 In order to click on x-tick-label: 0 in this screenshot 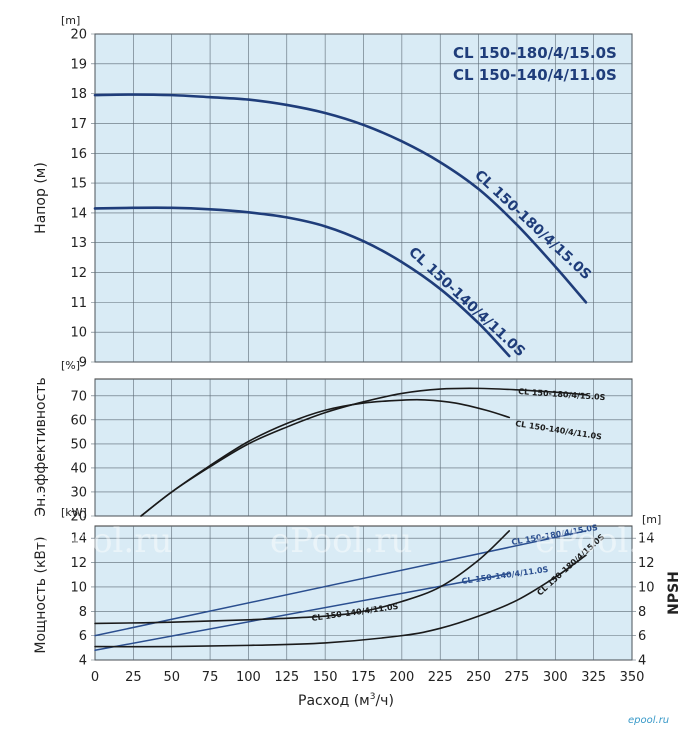, I will do `click(95, 677)`.